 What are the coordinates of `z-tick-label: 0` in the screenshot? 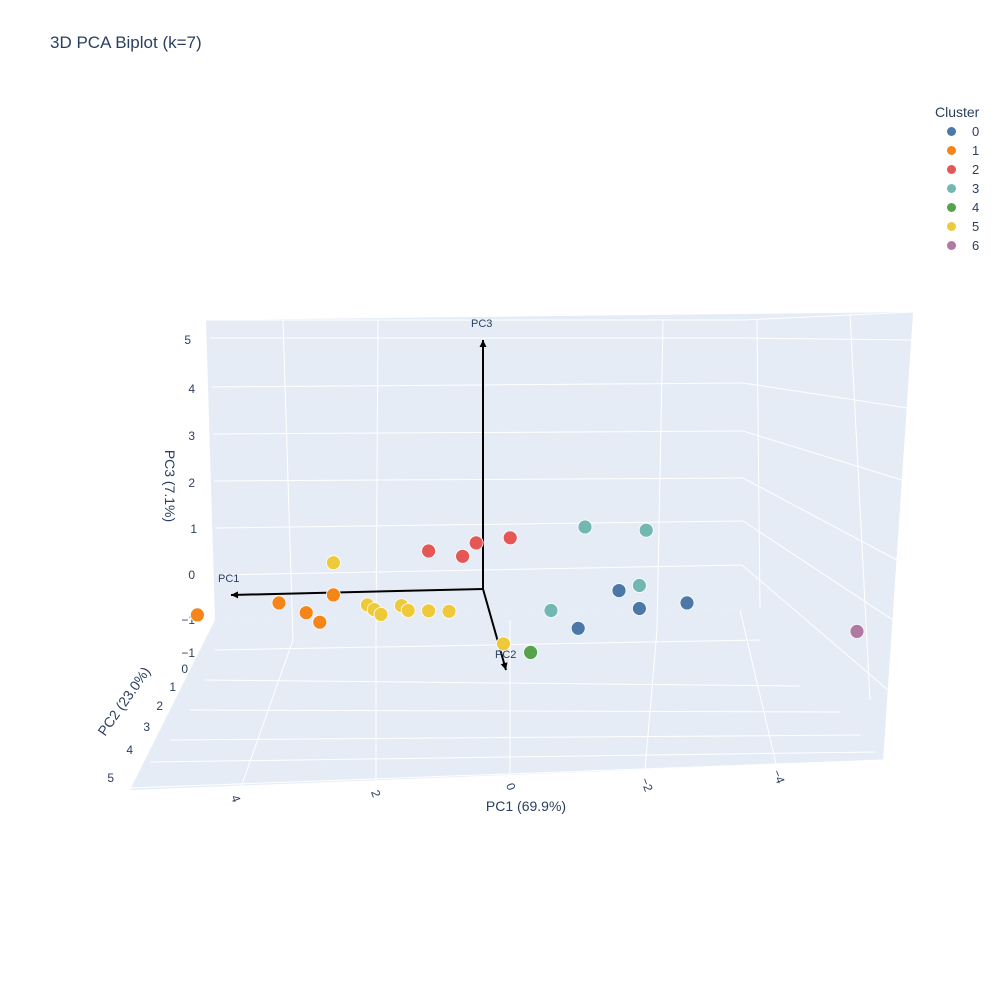 It's located at (191, 575).